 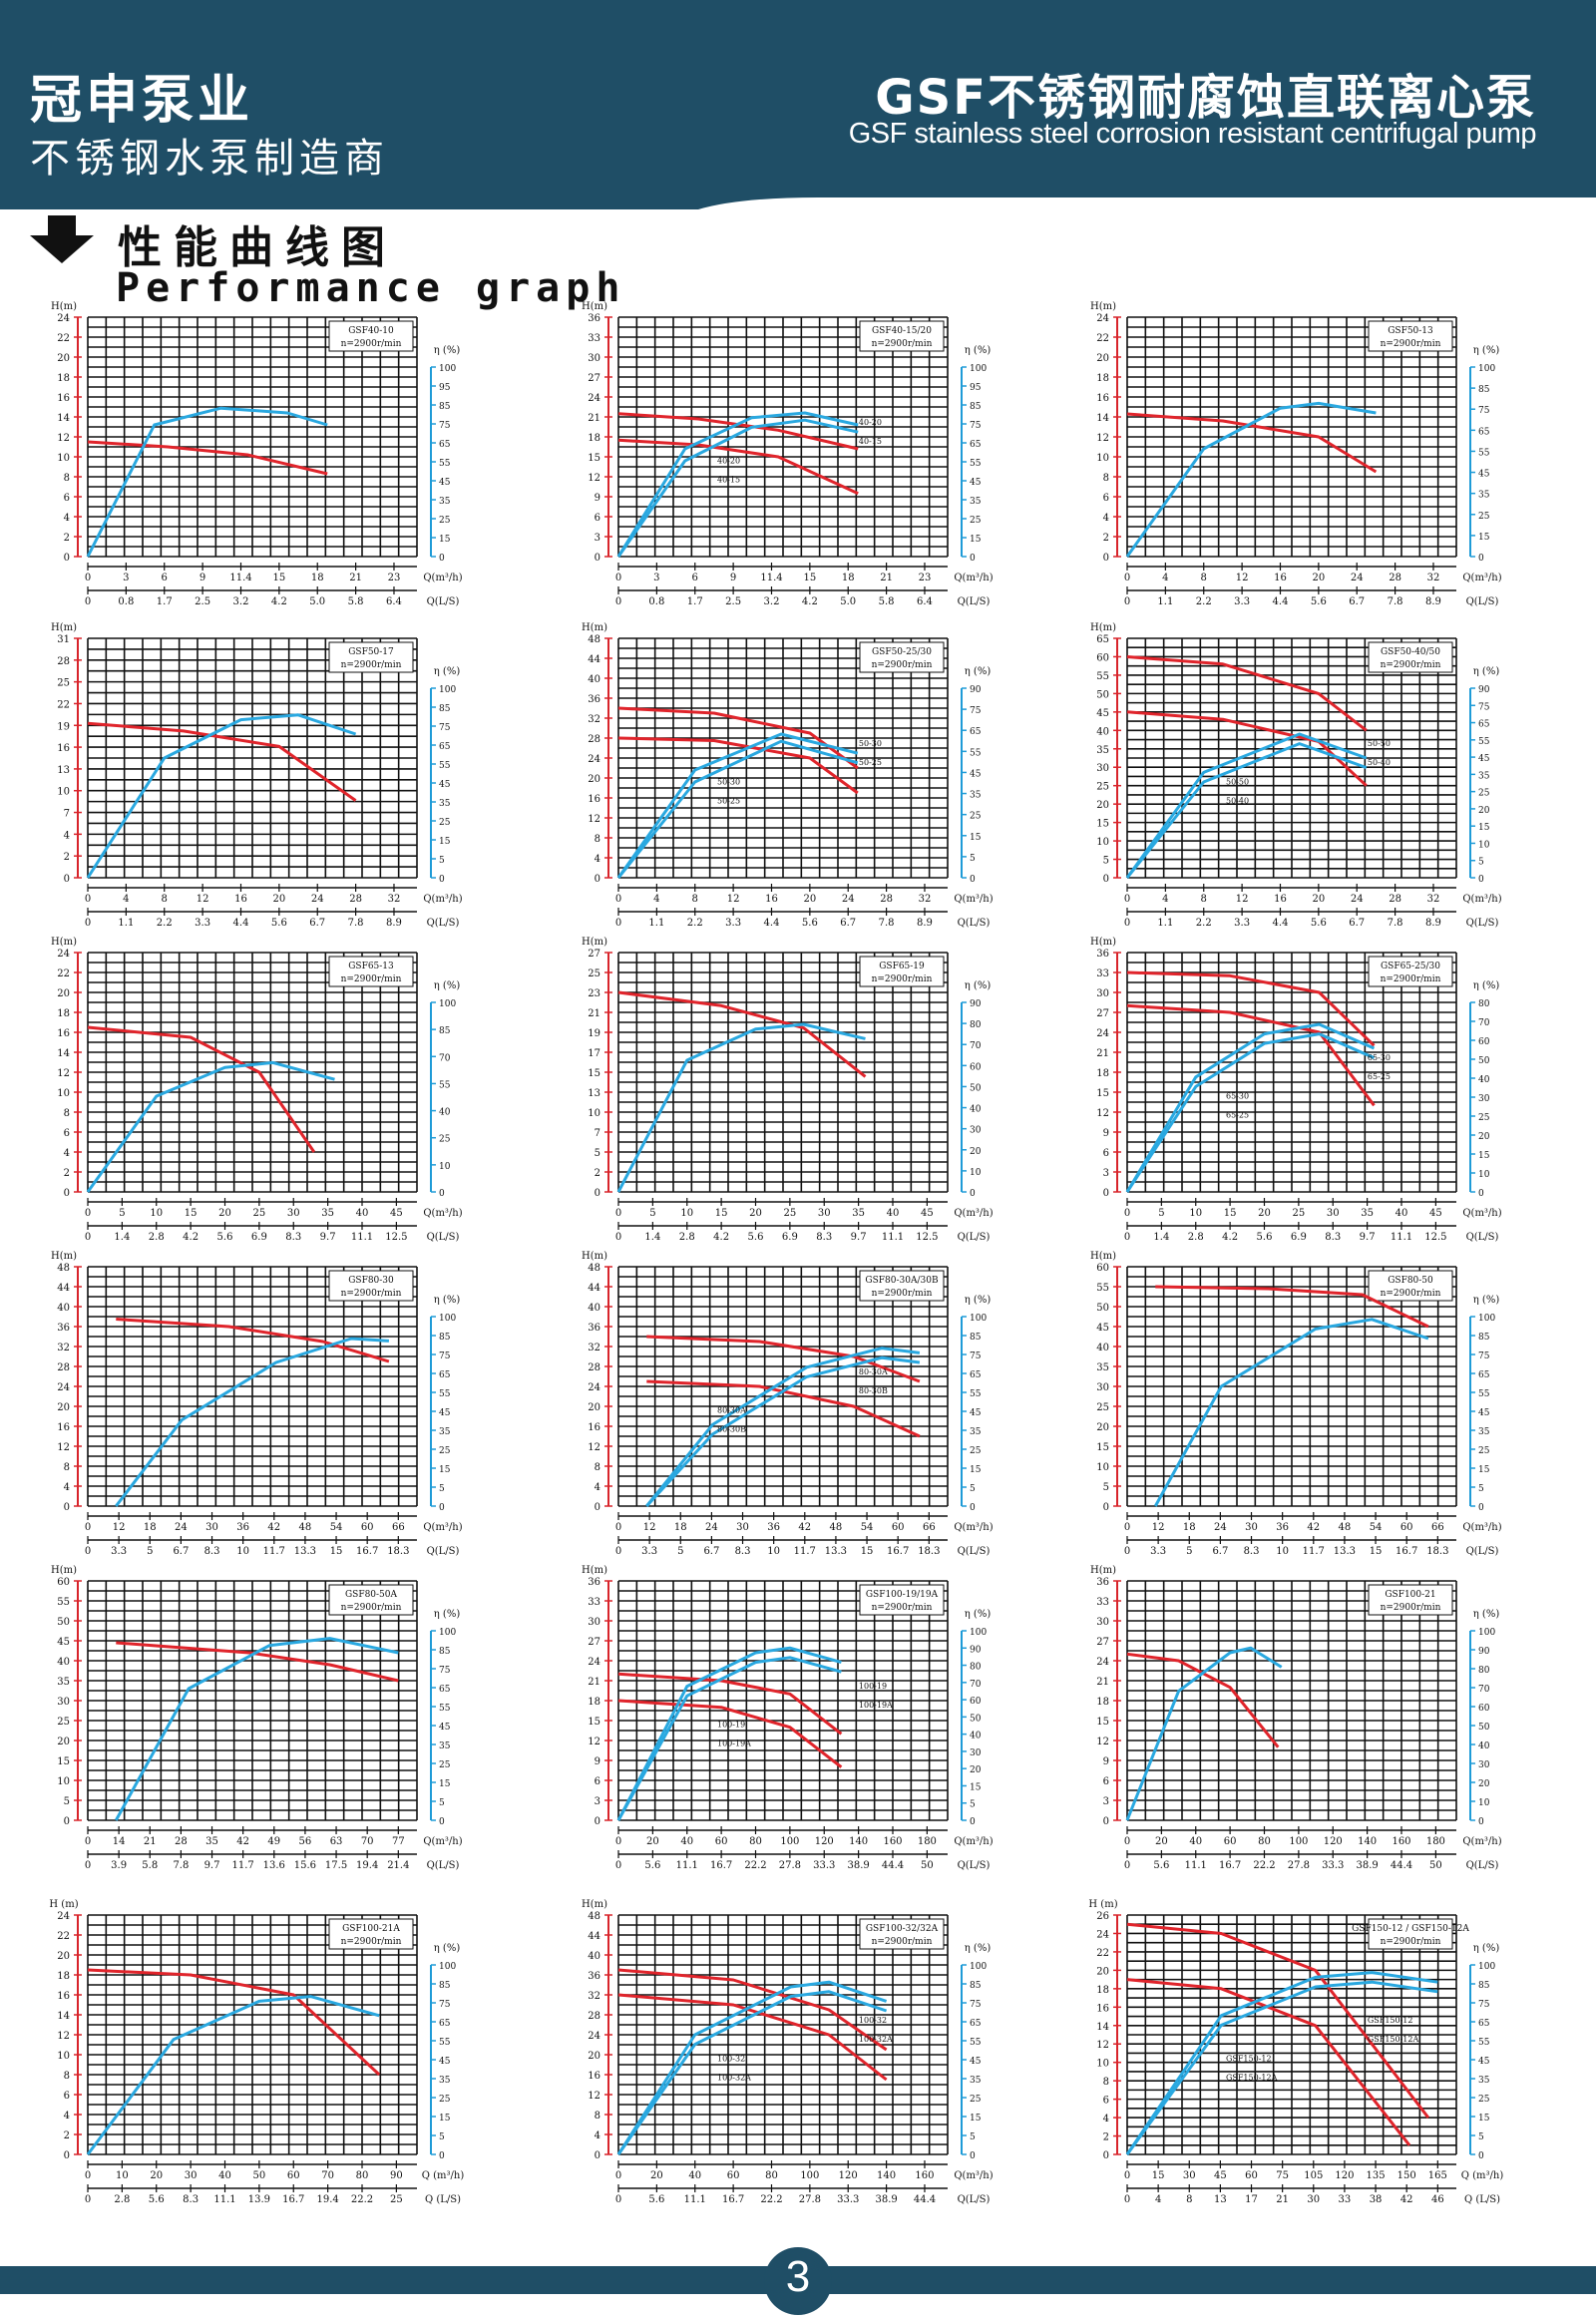 I want to click on flow-tick-label-ls: 4.4, so click(x=1281, y=923).